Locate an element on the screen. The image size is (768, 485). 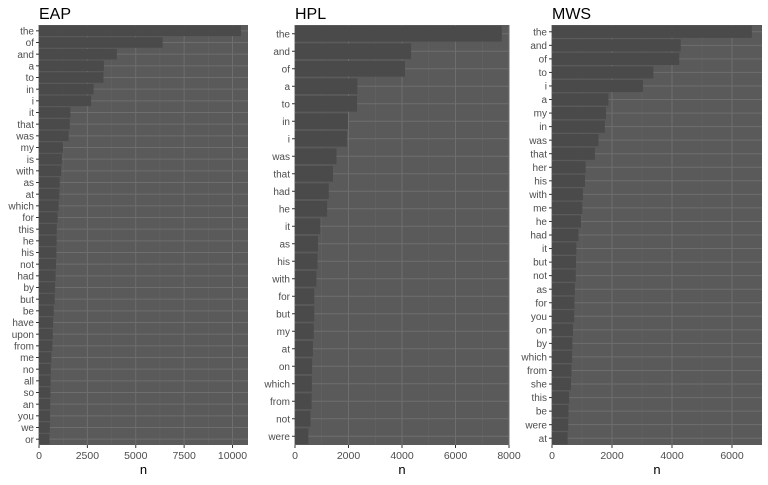
bar-hpl-as is located at coordinates (307, 243).